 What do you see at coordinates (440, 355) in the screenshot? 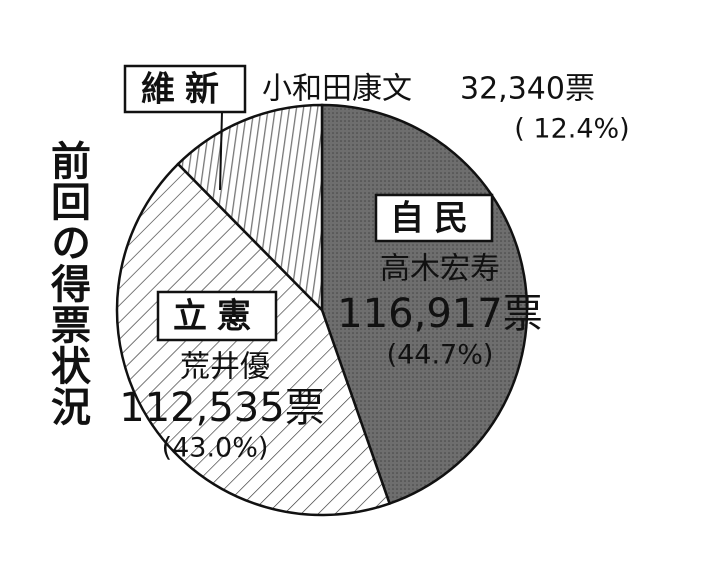
I see `percent-label: (44.7%)` at bounding box center [440, 355].